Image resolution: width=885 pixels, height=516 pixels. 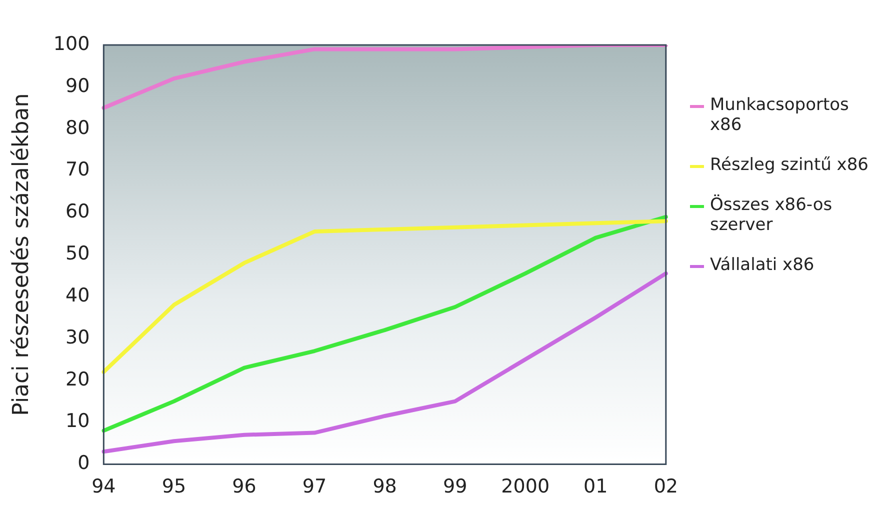 What do you see at coordinates (762, 265) in the screenshot?
I see `legend-label: Vállalati x86` at bounding box center [762, 265].